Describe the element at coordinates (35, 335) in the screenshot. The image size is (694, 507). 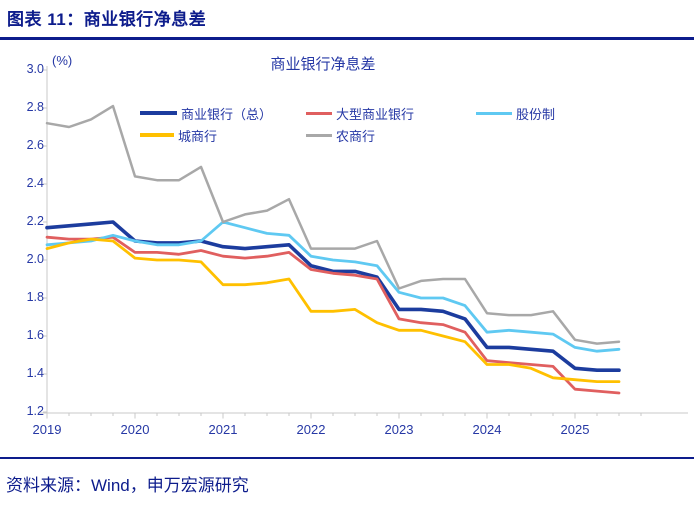
I see `y-tick-label: 1.6` at that location.